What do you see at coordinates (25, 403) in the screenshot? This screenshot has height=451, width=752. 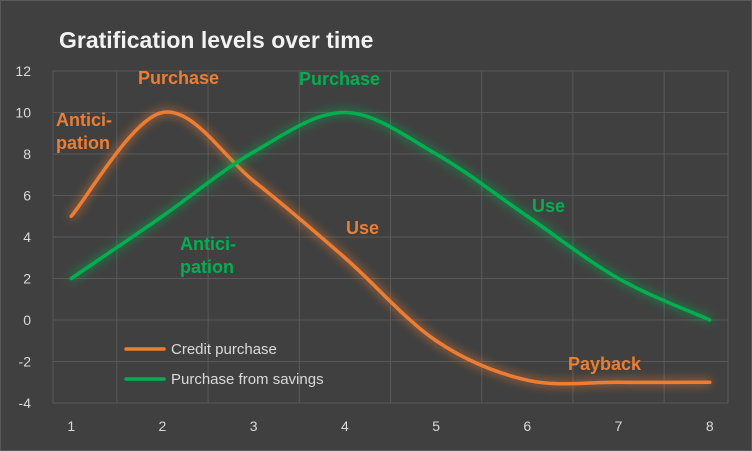 I see `y-tick-label: -4` at bounding box center [25, 403].